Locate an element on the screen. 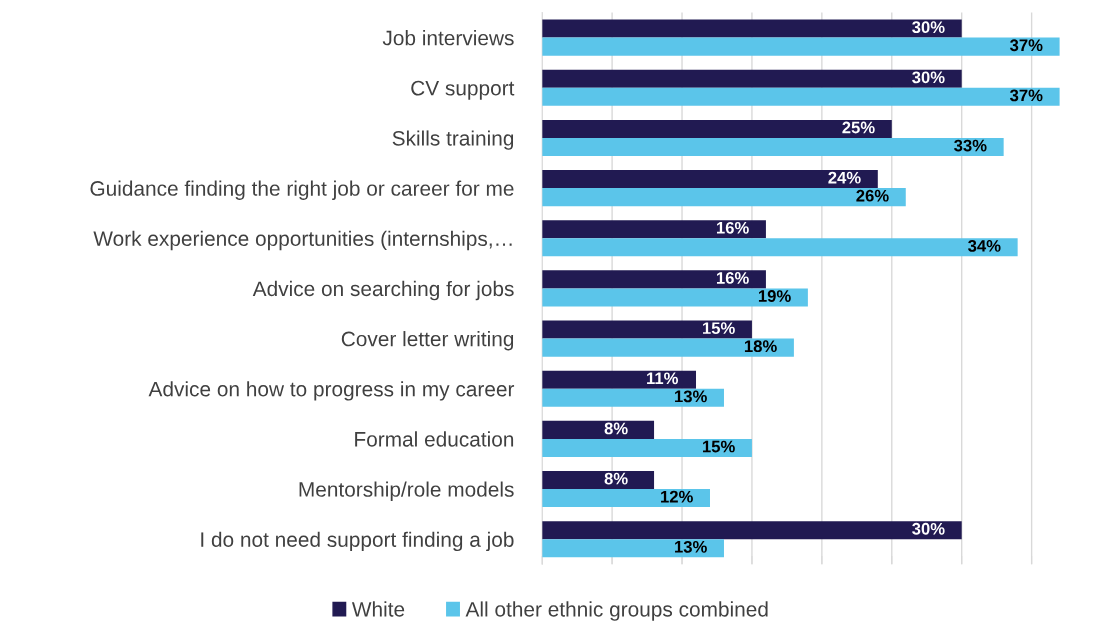 The width and height of the screenshot is (1102, 627). y-tick-label: Advice on how to progress in my career is located at coordinates (331, 391).